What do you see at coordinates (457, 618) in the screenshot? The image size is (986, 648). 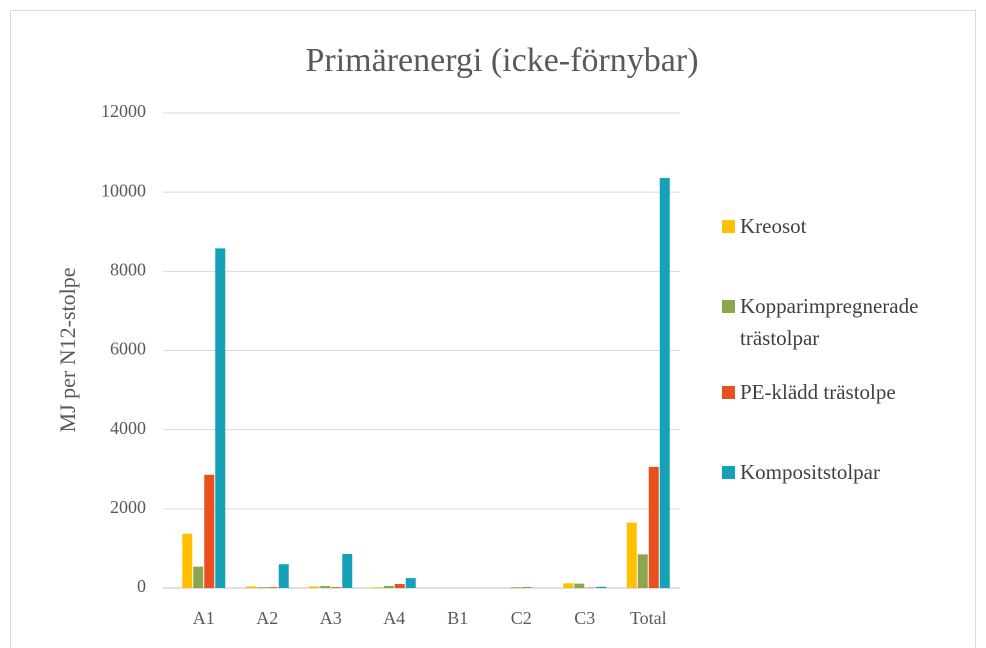 I see `x-tick-label: B1` at bounding box center [457, 618].